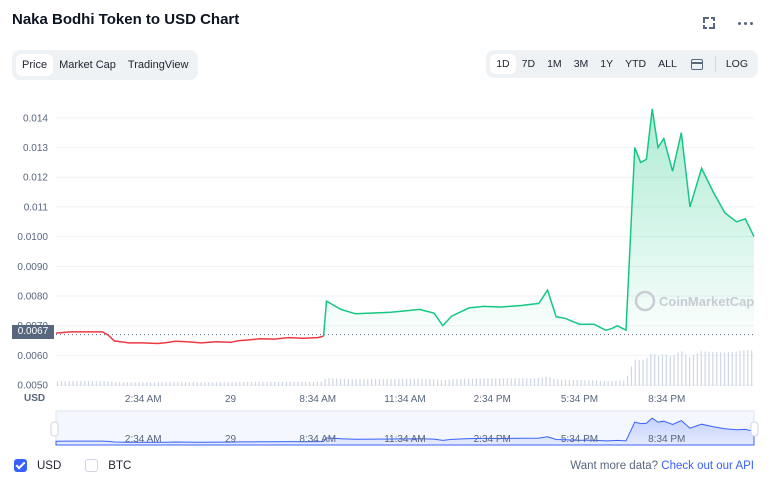  Describe the element at coordinates (554, 64) in the screenshot. I see `range-1m: 1M` at that location.